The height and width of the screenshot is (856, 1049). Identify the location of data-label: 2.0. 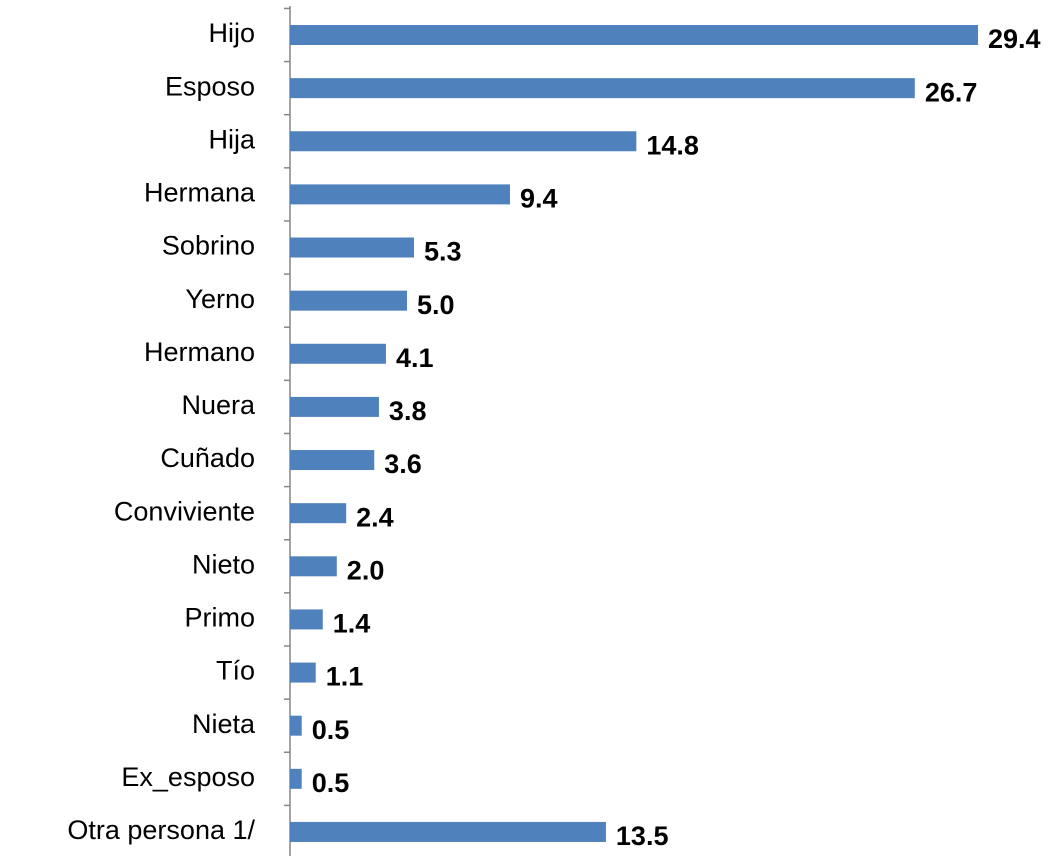
(366, 570).